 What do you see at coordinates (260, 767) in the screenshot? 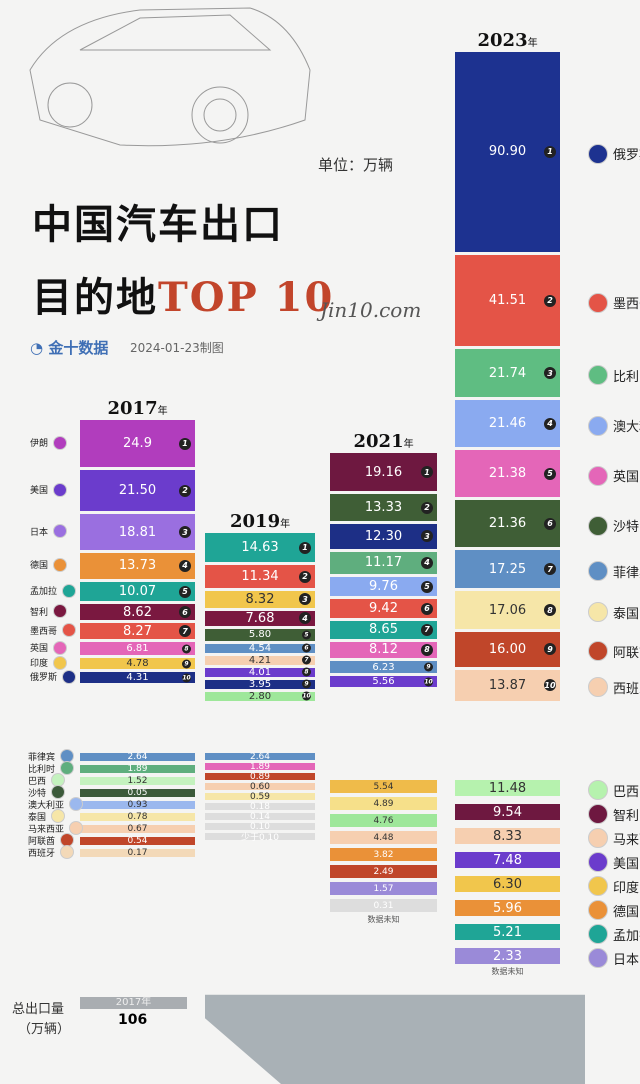
I see `small-bar-2019: 1.89` at bounding box center [260, 767].